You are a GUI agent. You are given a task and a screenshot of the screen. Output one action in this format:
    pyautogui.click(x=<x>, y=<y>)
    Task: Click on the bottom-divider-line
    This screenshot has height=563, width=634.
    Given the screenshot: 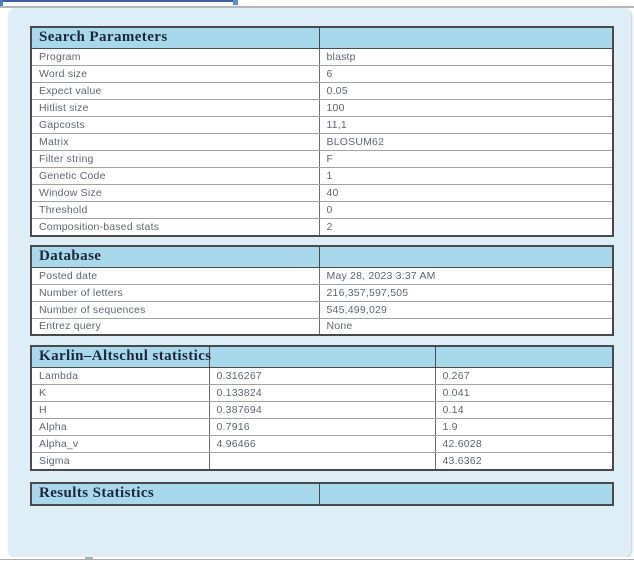 What is the action you would take?
    pyautogui.click(x=317, y=559)
    